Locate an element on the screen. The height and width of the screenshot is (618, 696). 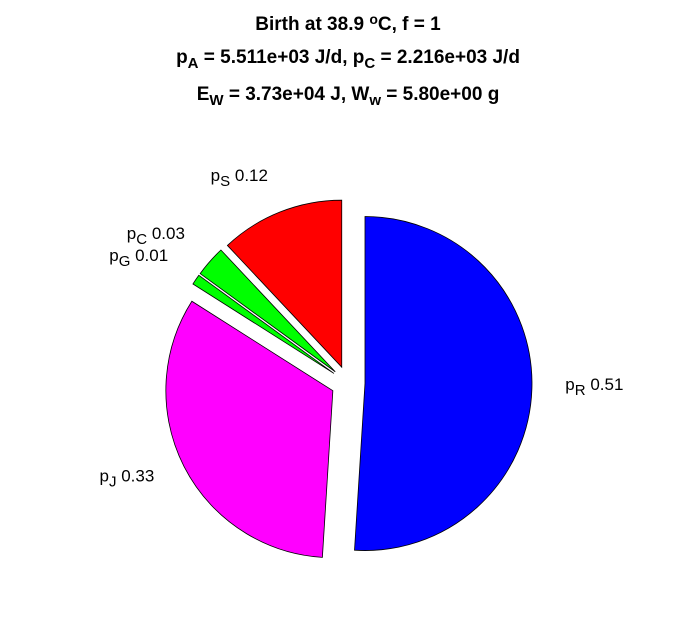
slice-label: pC 0.03 is located at coordinates (156, 236).